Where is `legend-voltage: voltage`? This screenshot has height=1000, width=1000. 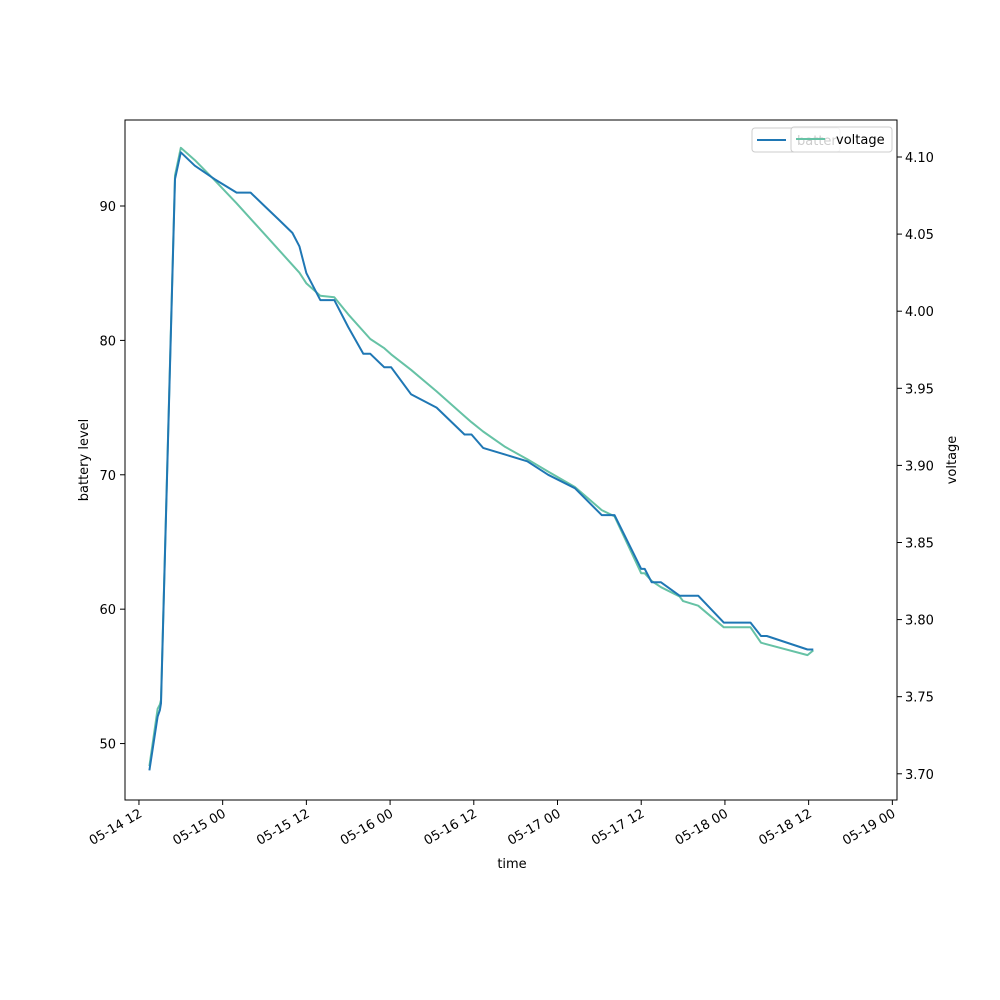 legend-voltage: voltage is located at coordinates (841, 139).